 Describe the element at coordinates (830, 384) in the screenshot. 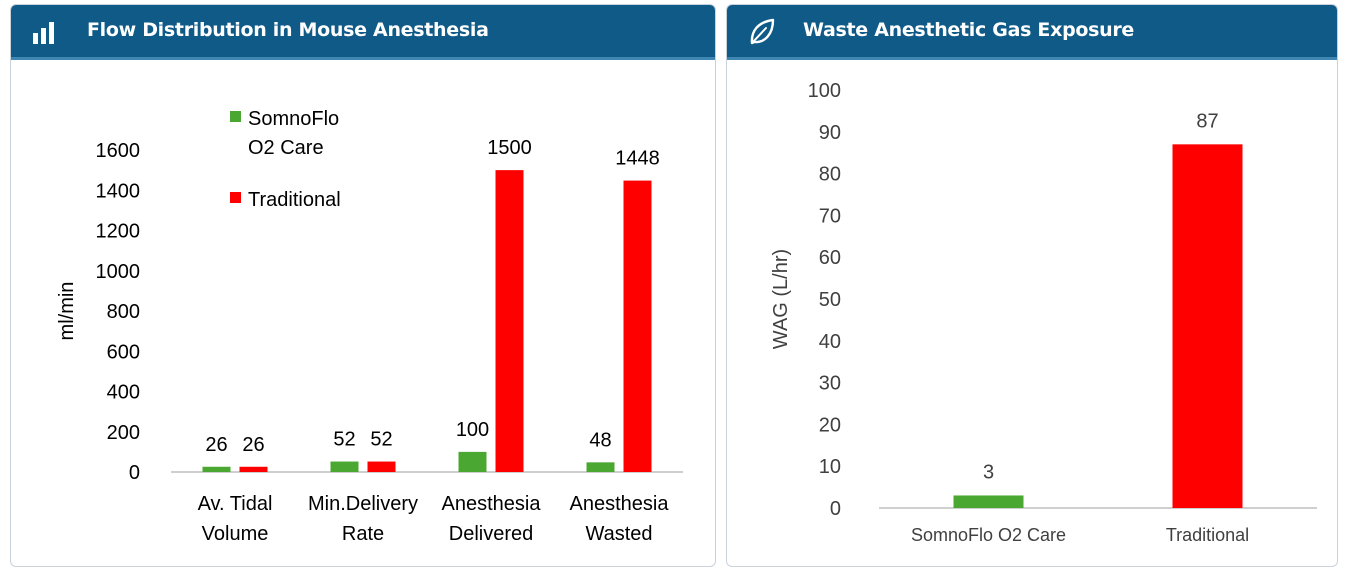

I see `y-tick-label: 30` at that location.